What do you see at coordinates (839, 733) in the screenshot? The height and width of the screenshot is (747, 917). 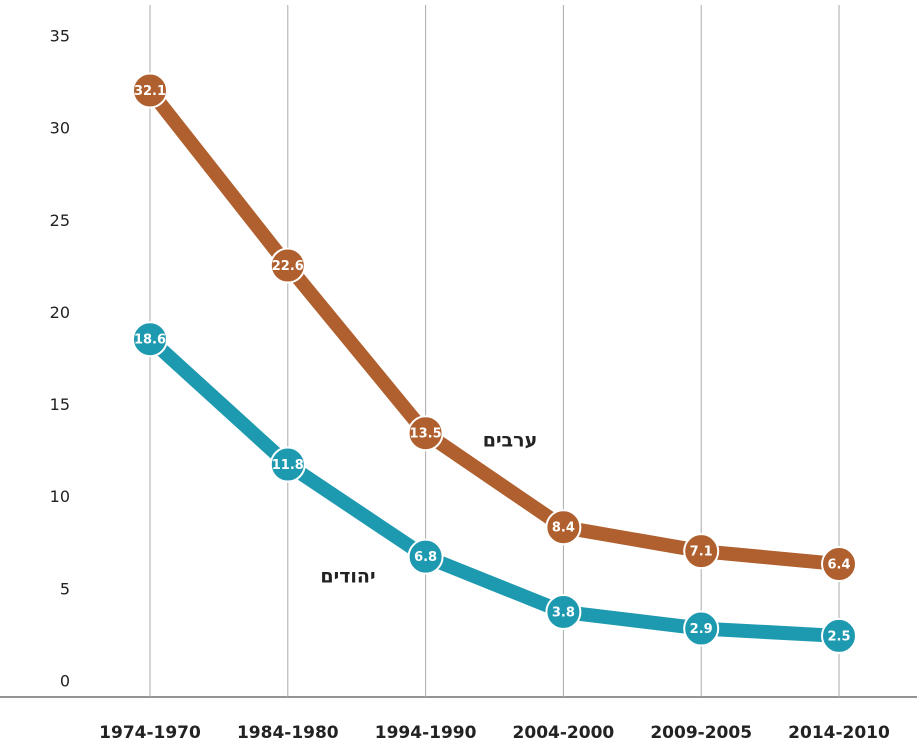 I see `x-tick-label: 2014-2010` at bounding box center [839, 733].